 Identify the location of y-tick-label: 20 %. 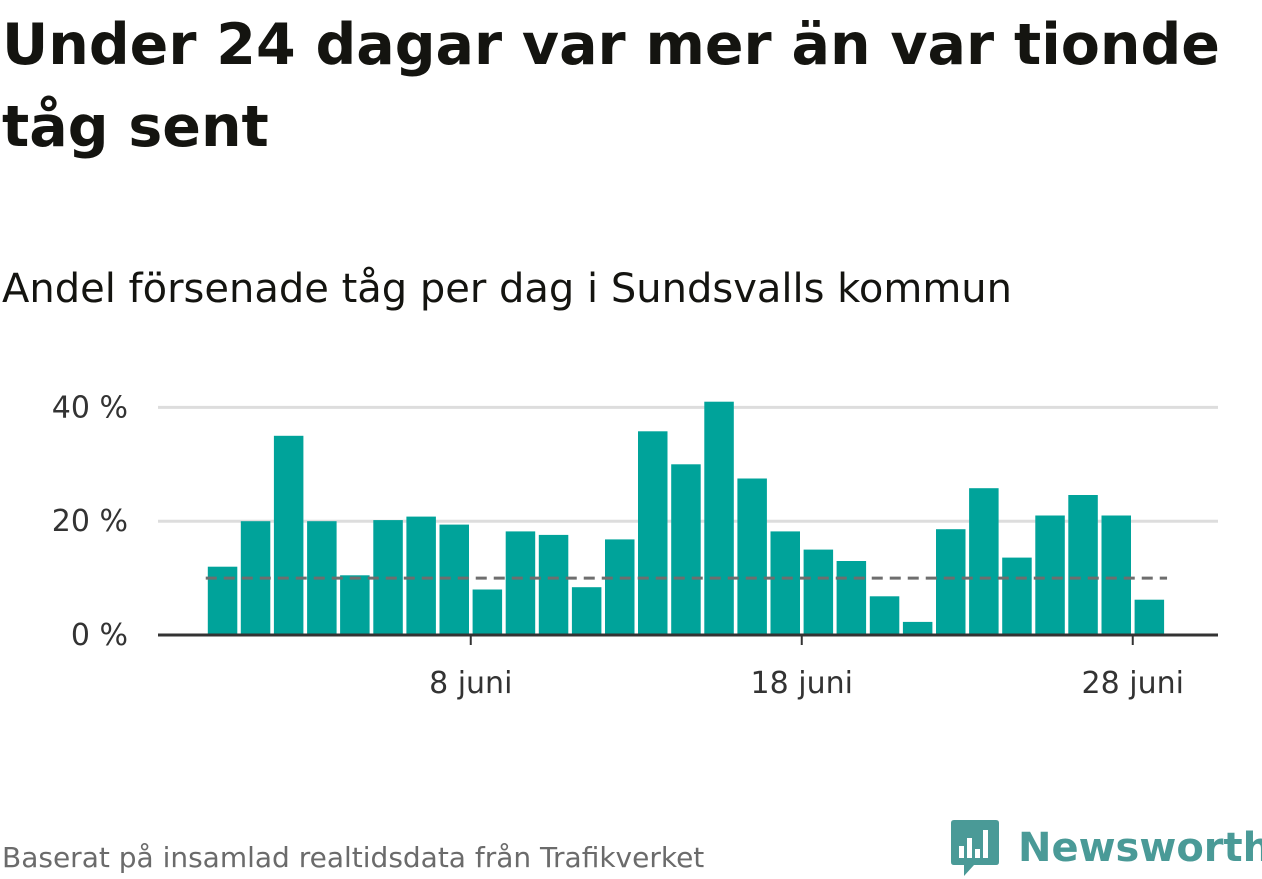
(90, 521).